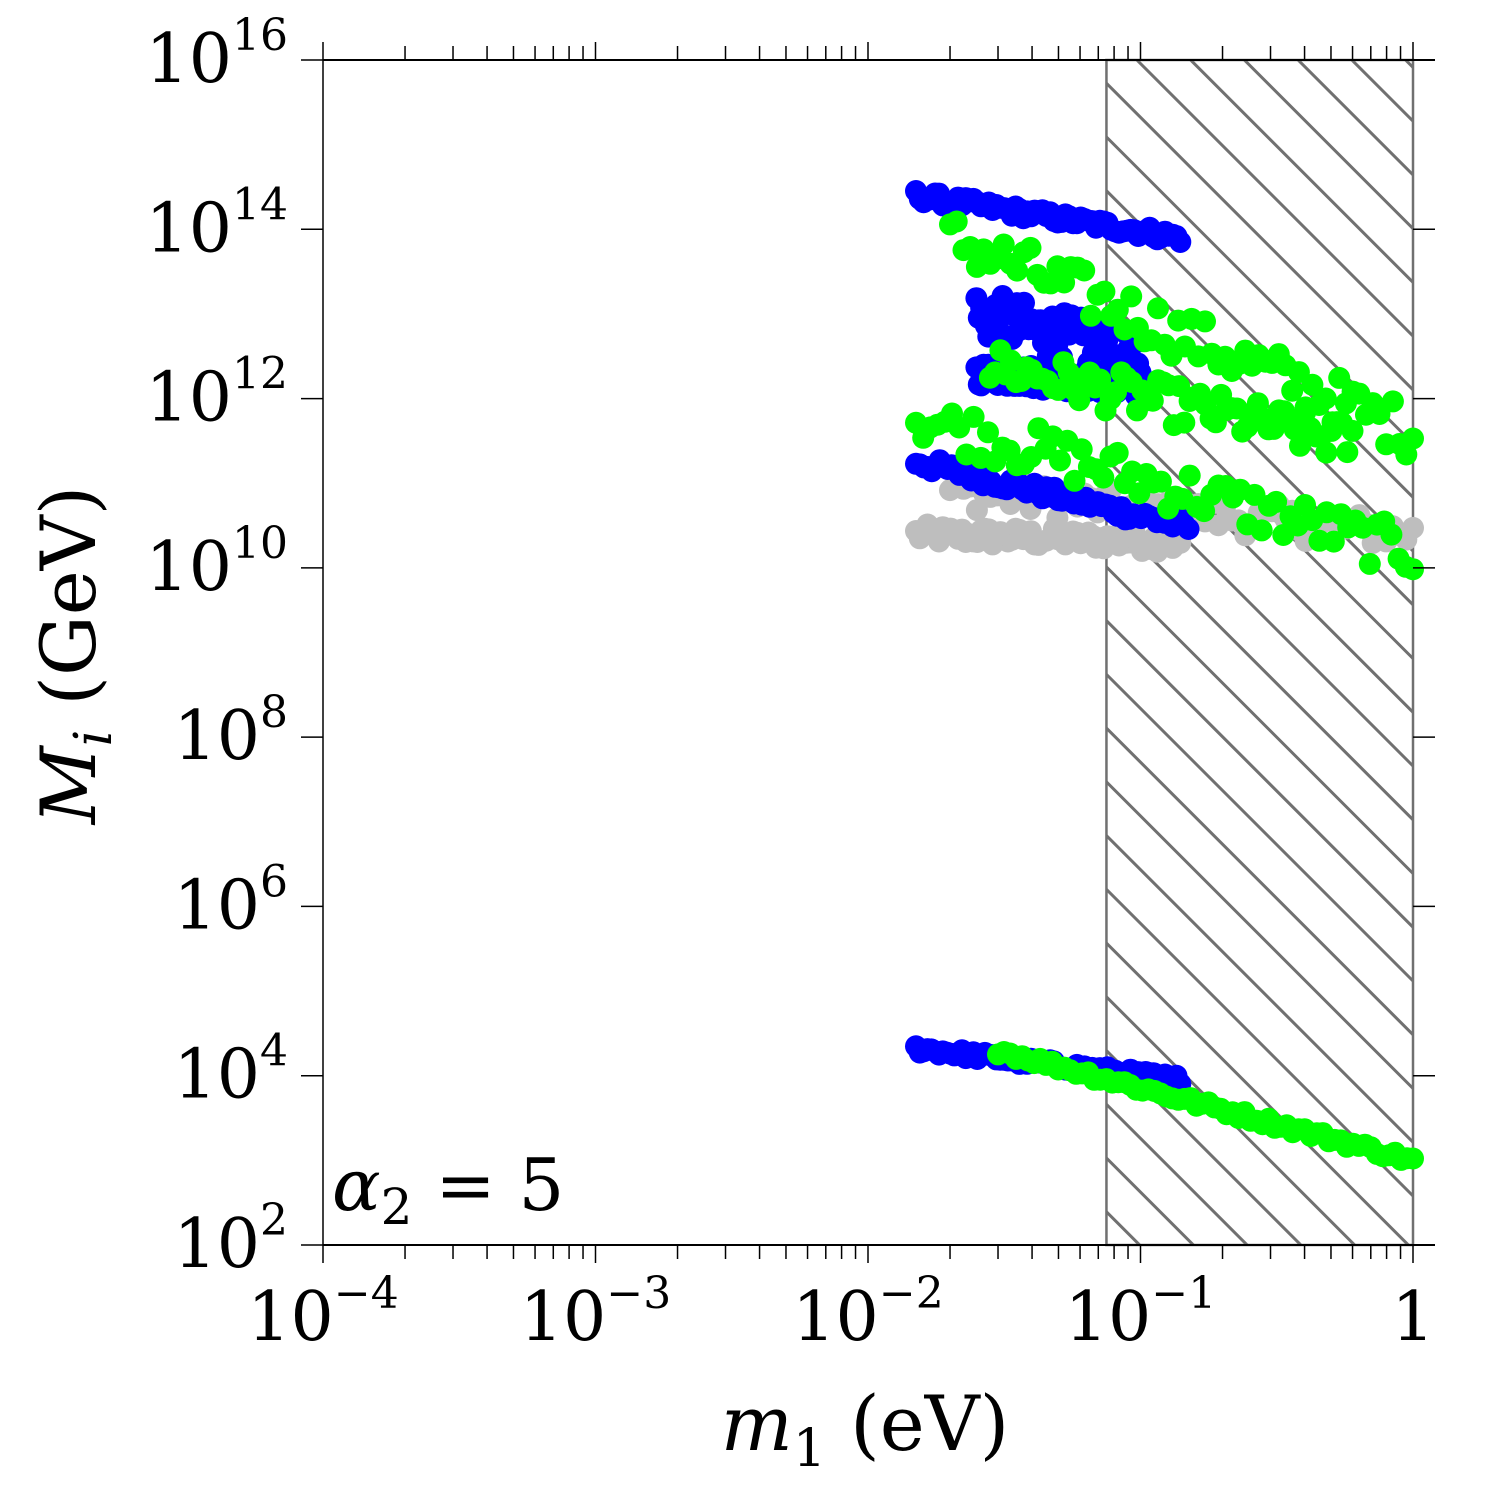 The height and width of the screenshot is (1500, 1500). I want to click on y-tick-label: 10², so click(231, 1239).